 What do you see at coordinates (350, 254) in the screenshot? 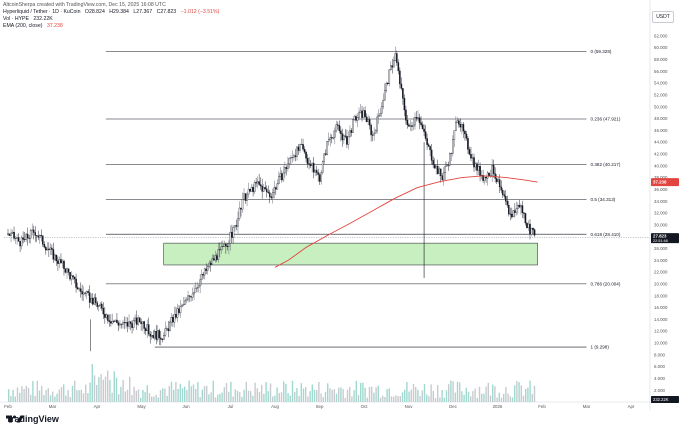
I see `support-zone` at bounding box center [350, 254].